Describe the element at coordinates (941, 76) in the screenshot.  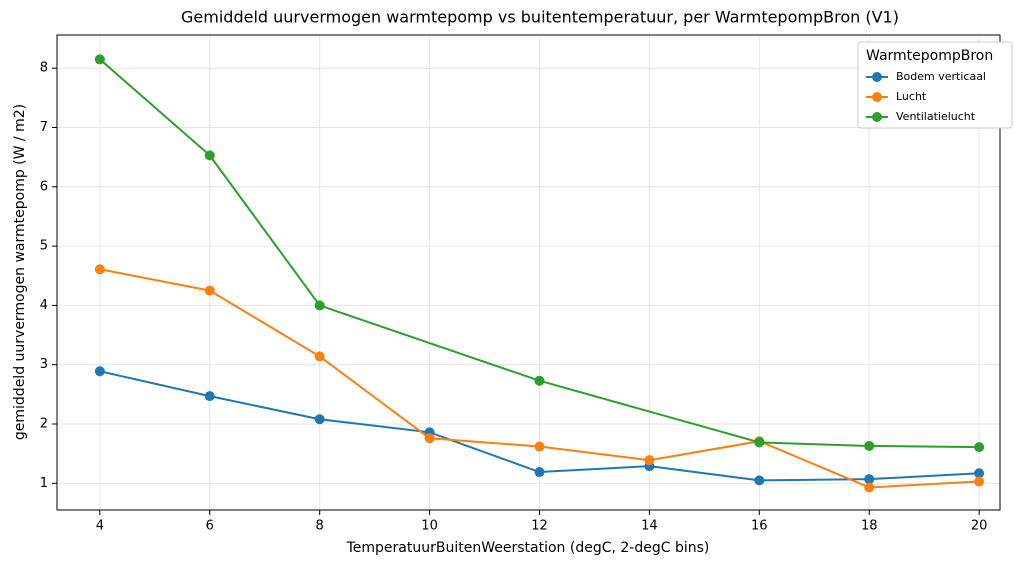
I see `legend-label: Bodem verticaal` at that location.